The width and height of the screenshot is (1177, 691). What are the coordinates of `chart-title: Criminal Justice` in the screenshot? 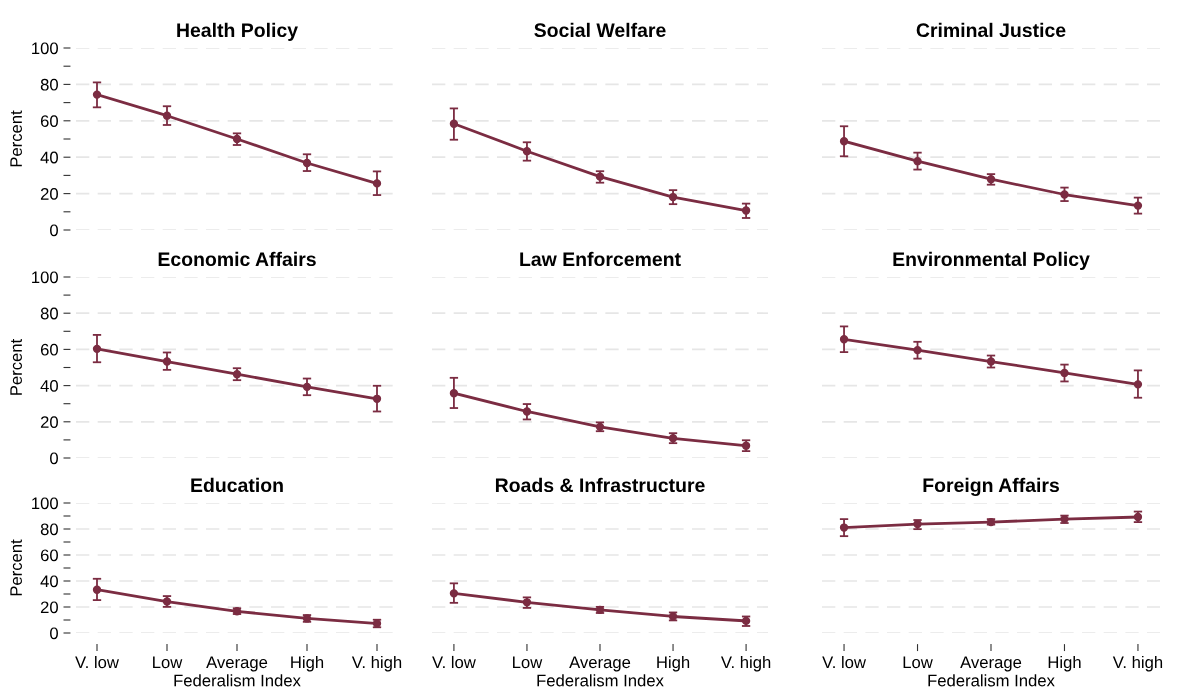 It's located at (991, 30).